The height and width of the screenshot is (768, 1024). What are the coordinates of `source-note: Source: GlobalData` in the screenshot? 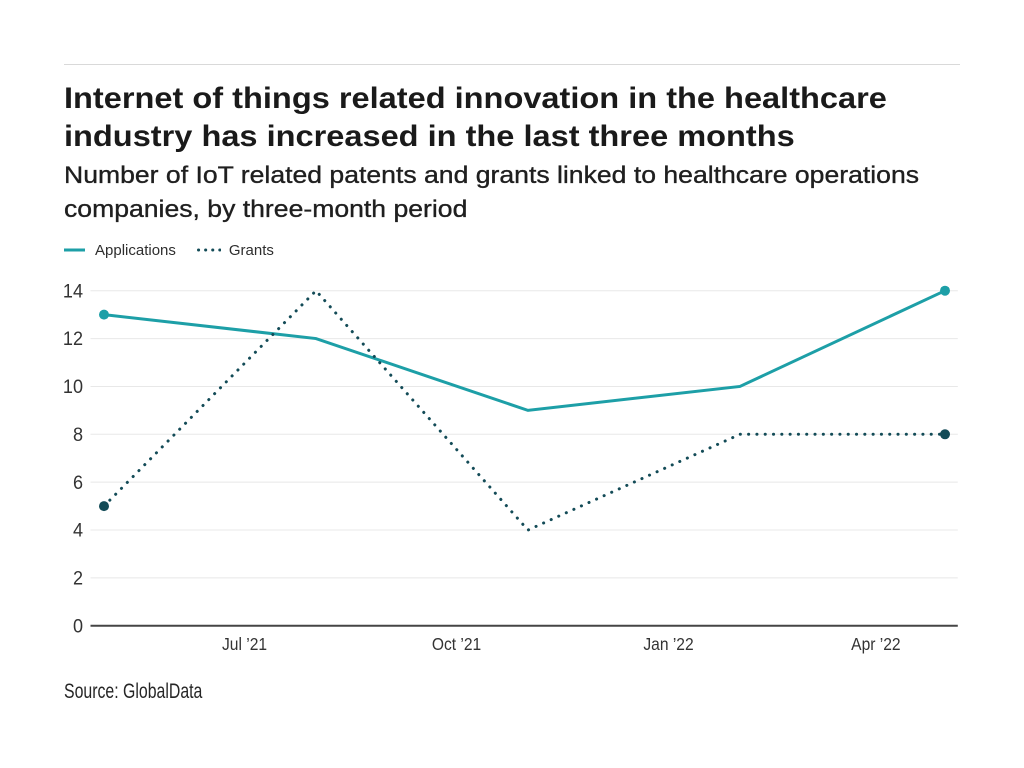 It's located at (133, 691).